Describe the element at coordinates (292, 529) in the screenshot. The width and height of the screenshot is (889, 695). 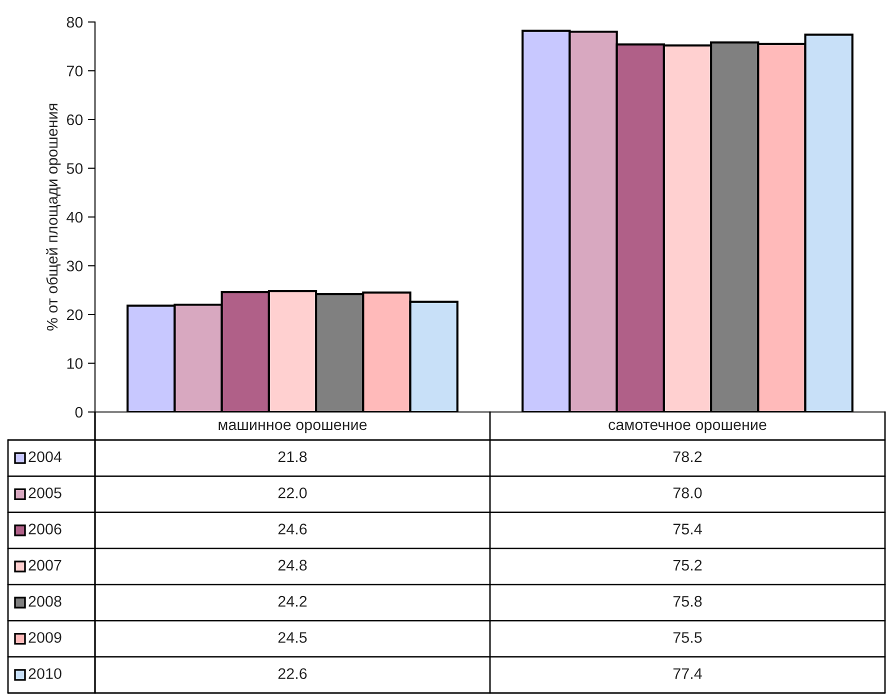
I see `data-label: 24.6` at that location.